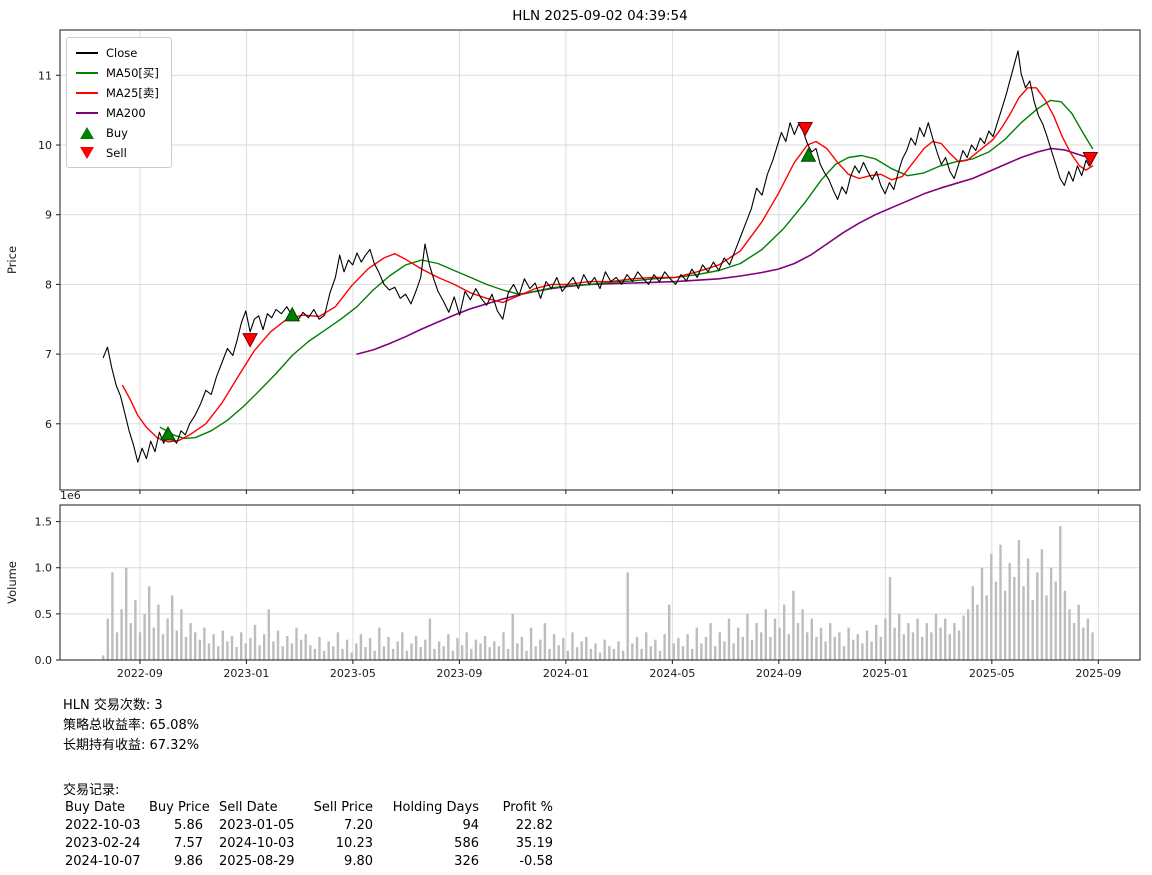 This screenshot has height=875, width=1152. Describe the element at coordinates (353, 673) in the screenshot. I see `svg-text: 2023-05` at that location.